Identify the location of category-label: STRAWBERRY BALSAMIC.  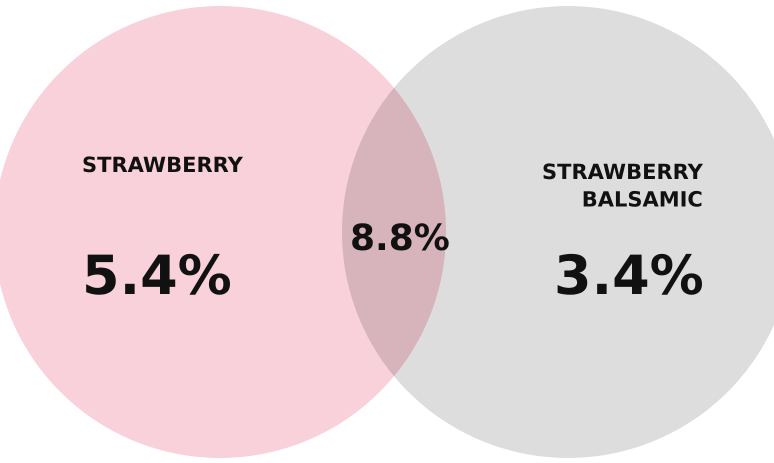
(623, 186).